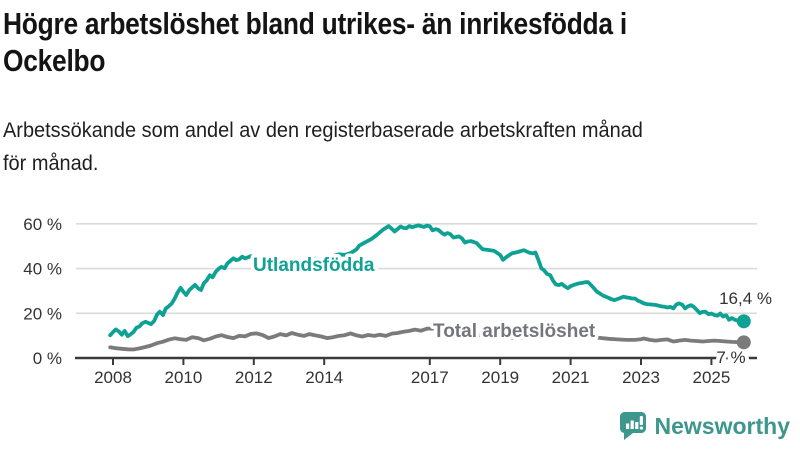  What do you see at coordinates (641, 377) in the screenshot?
I see `x-tick-label: 2023` at bounding box center [641, 377].